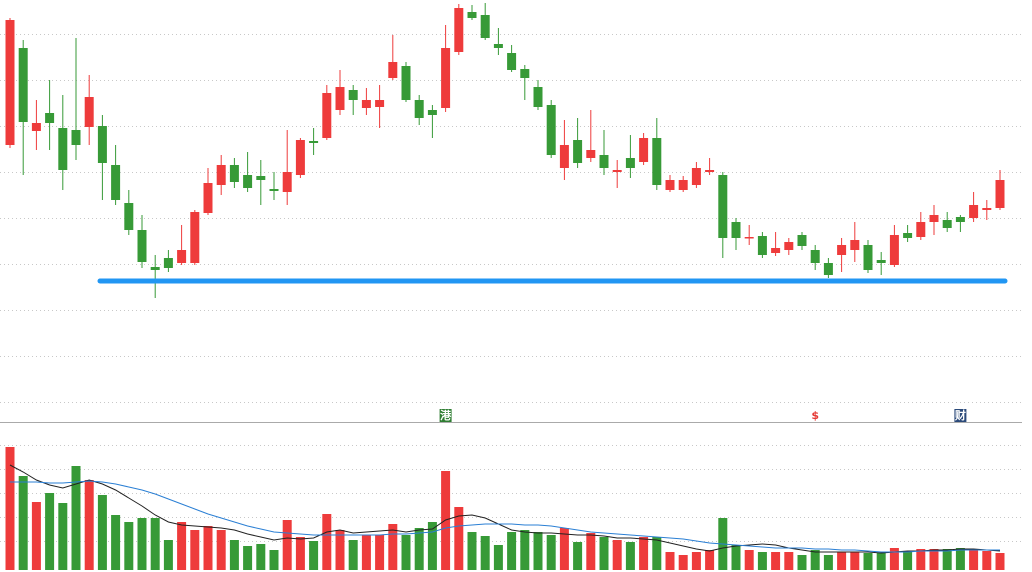 This screenshot has height=572, width=1032. I want to click on event-badge, so click(960, 415).